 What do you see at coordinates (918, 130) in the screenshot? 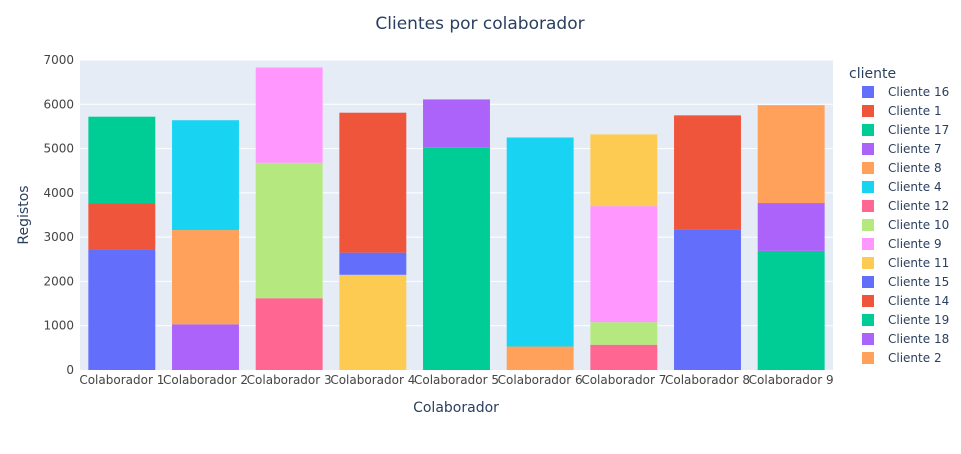
I see `legend-label: Cliente 17` at bounding box center [918, 130].